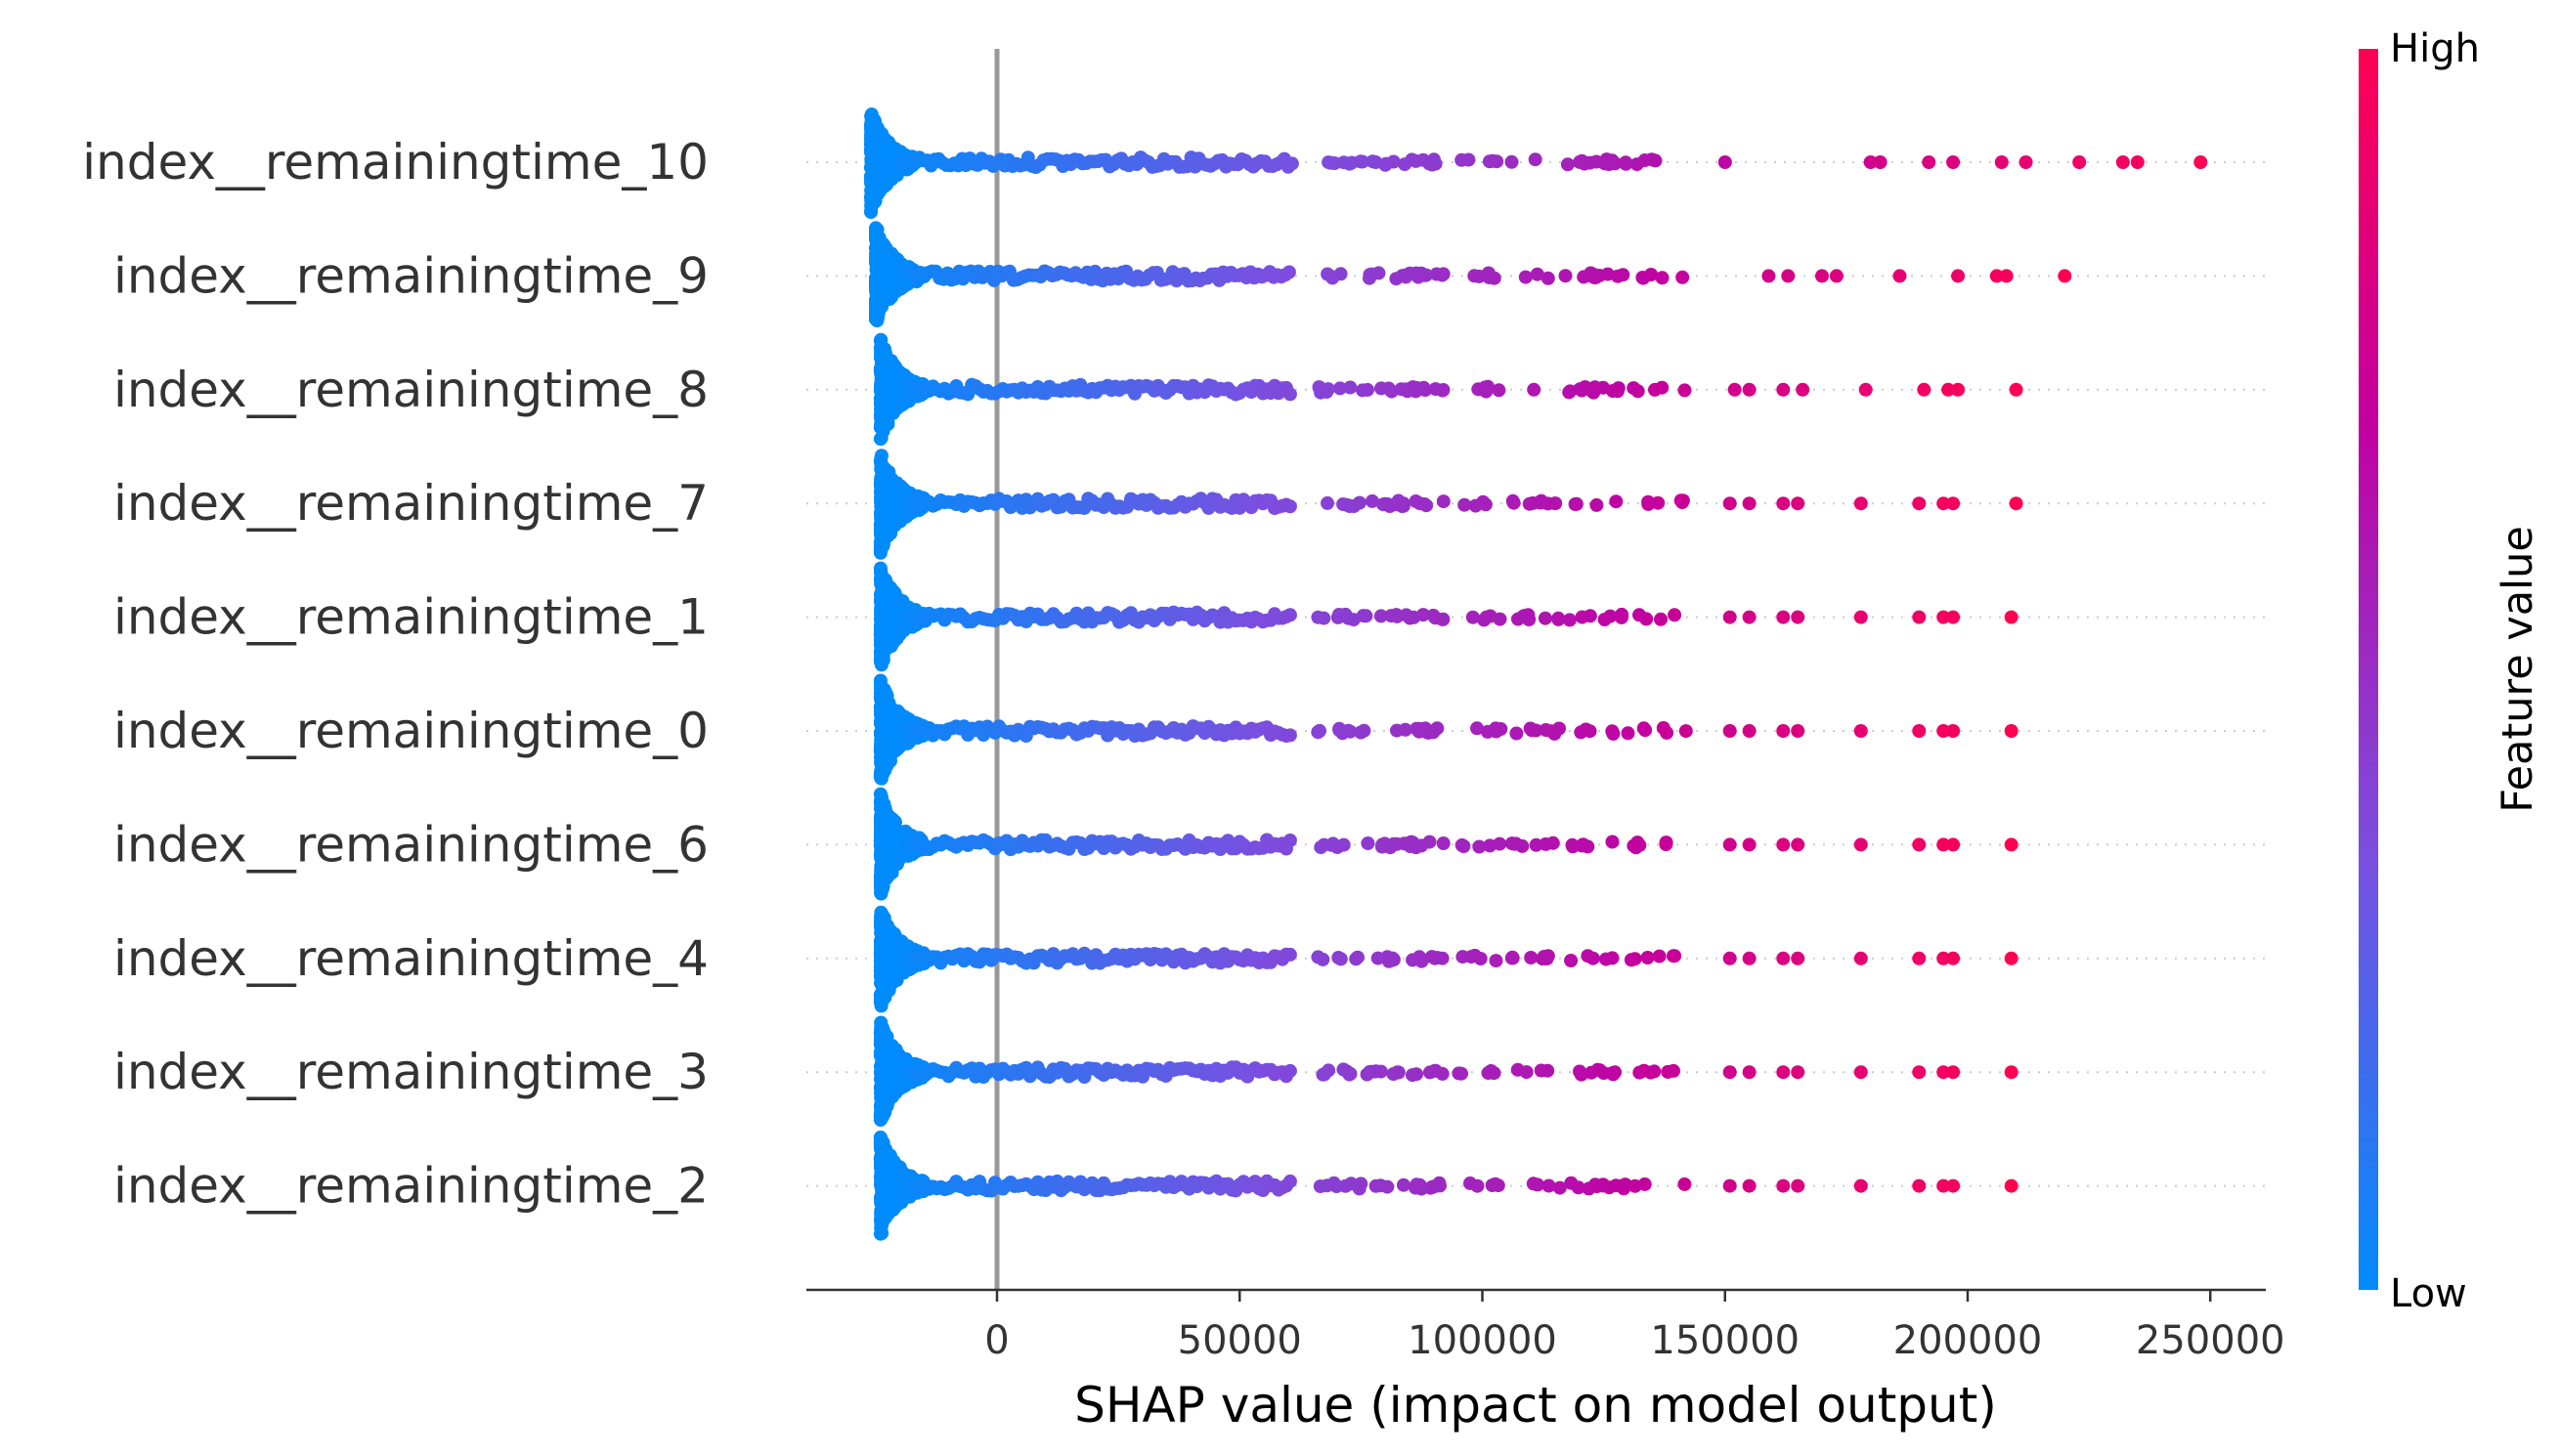 This screenshot has height=1456, width=2560. I want to click on feature-label: index__remainingtime_4, so click(411, 958).